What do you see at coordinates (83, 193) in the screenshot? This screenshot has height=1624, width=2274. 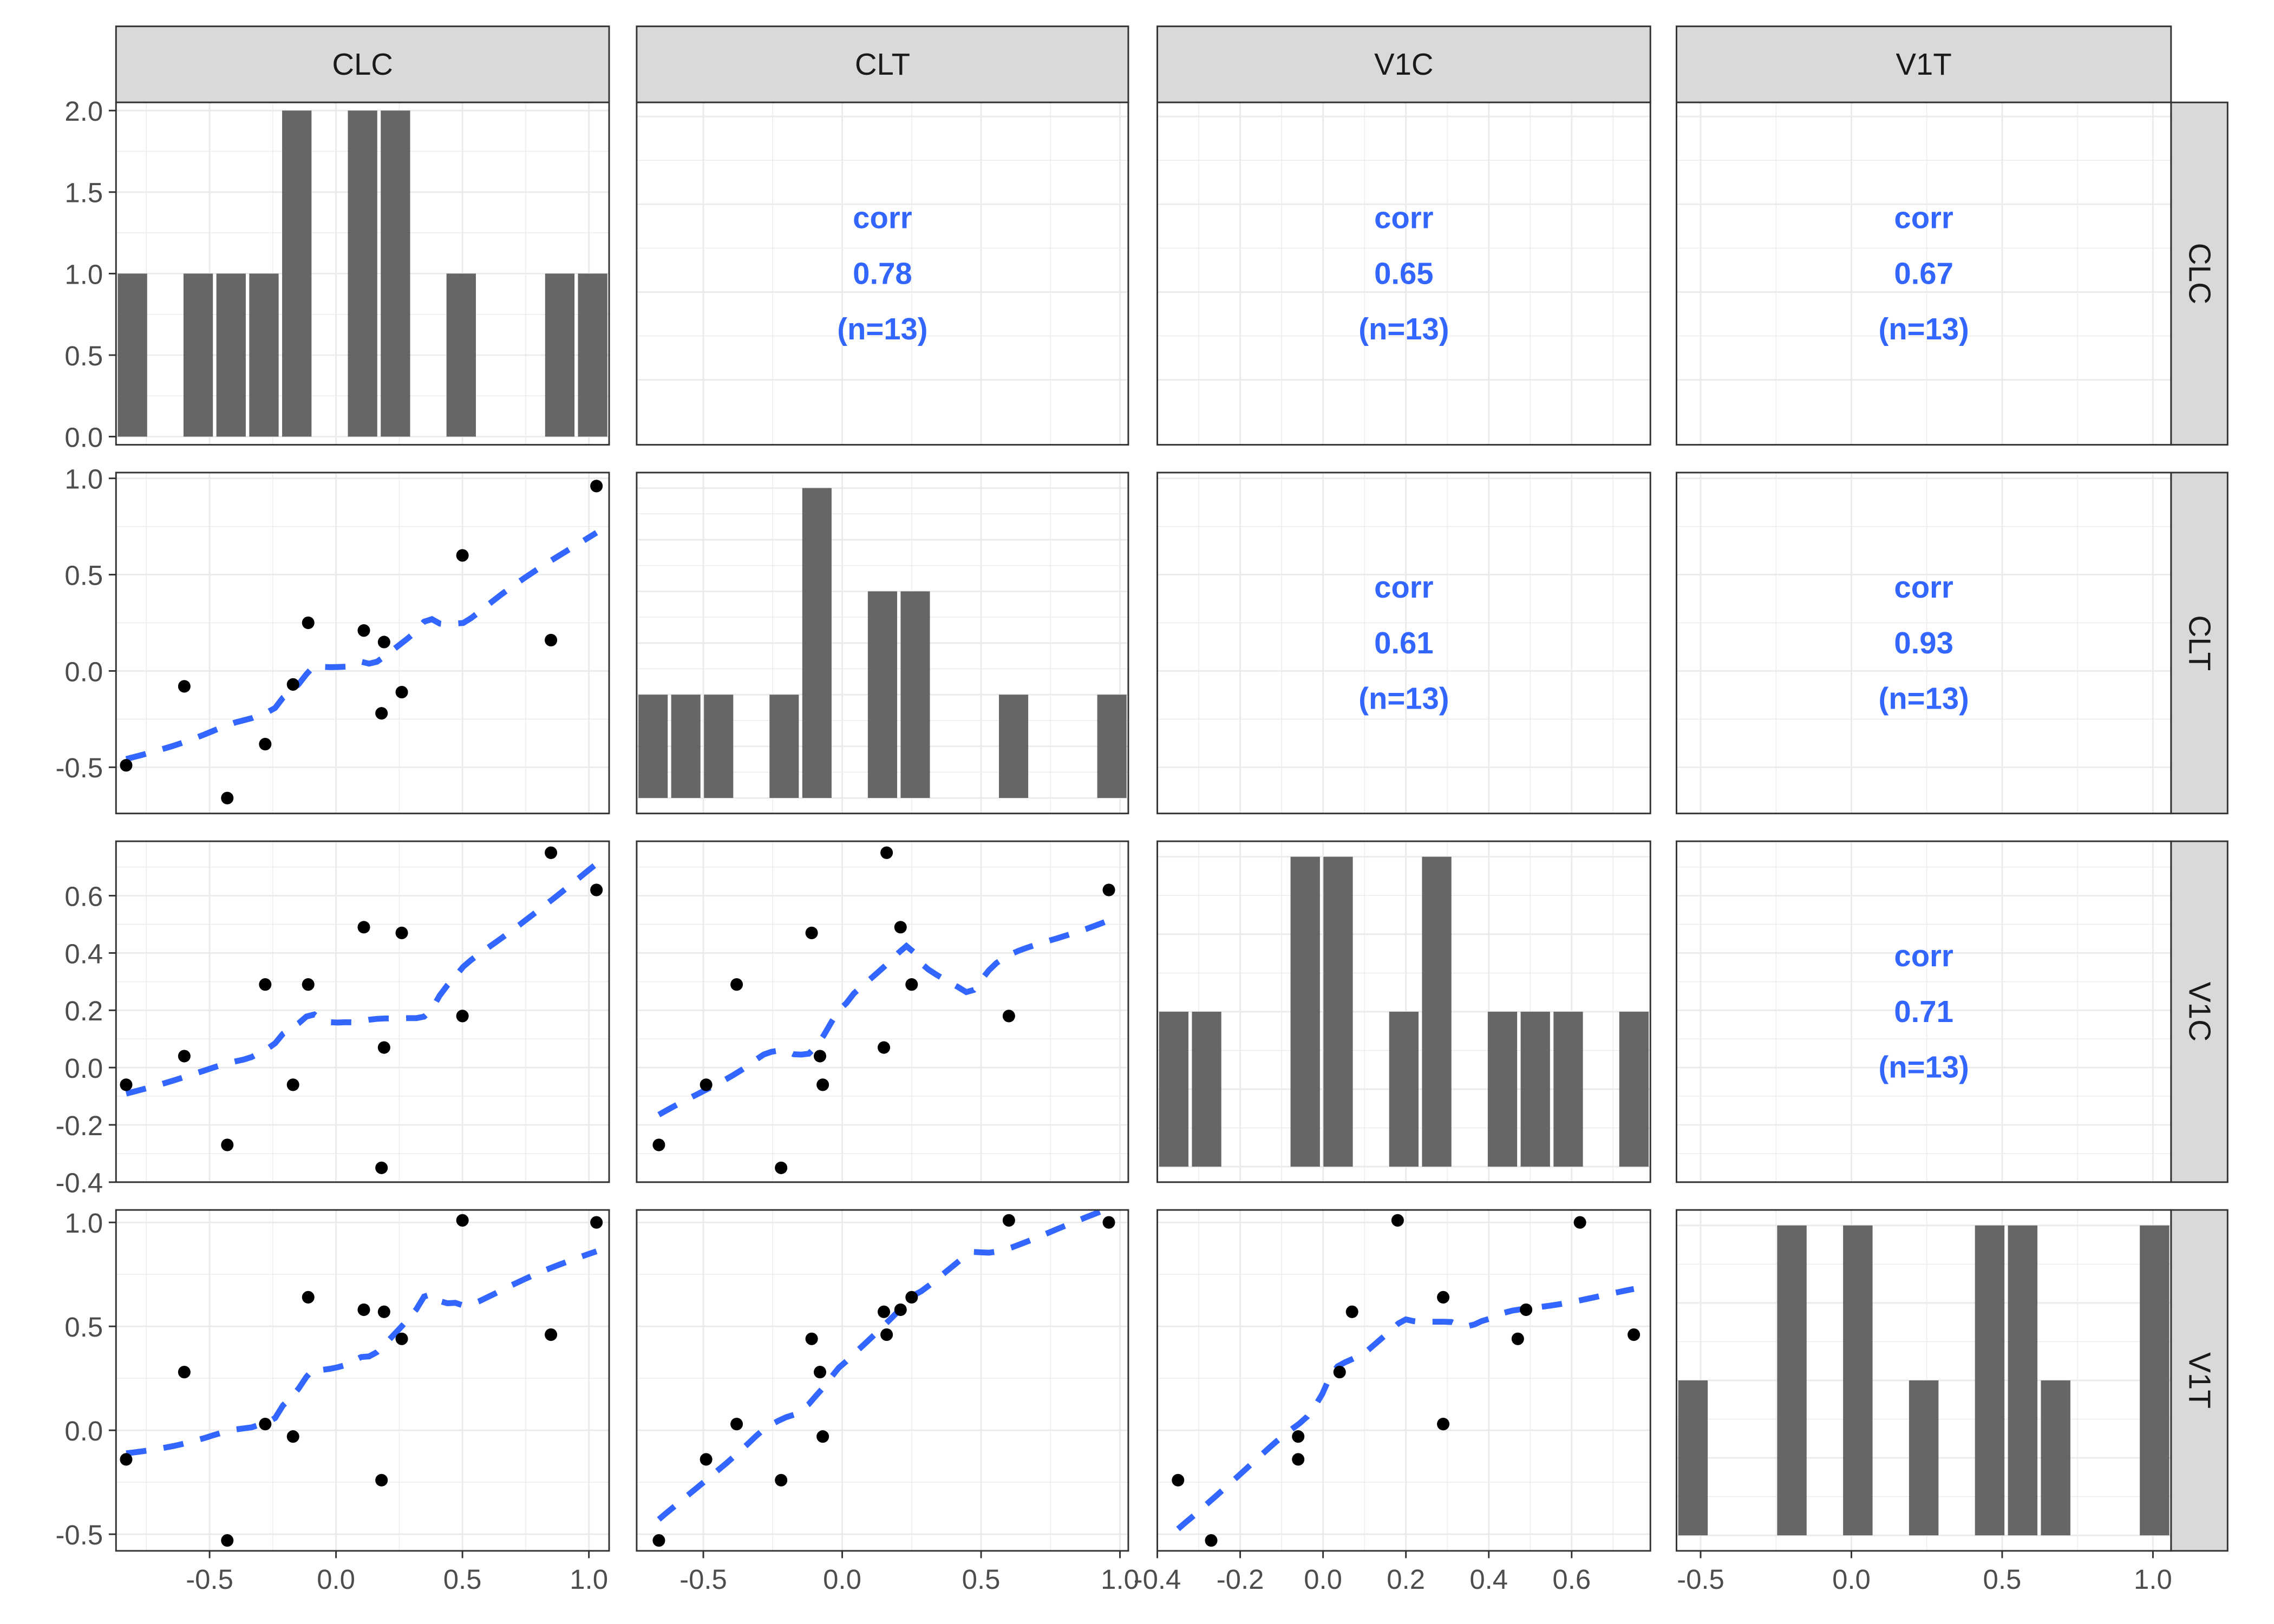 I see `y-tick-label: 1.5` at bounding box center [83, 193].